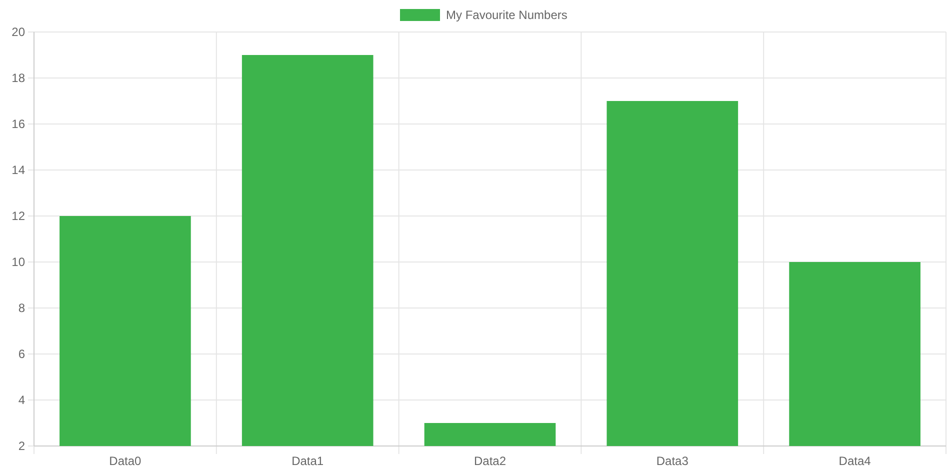 The height and width of the screenshot is (474, 949). What do you see at coordinates (22, 308) in the screenshot?
I see `y-tick-label: 8` at bounding box center [22, 308].